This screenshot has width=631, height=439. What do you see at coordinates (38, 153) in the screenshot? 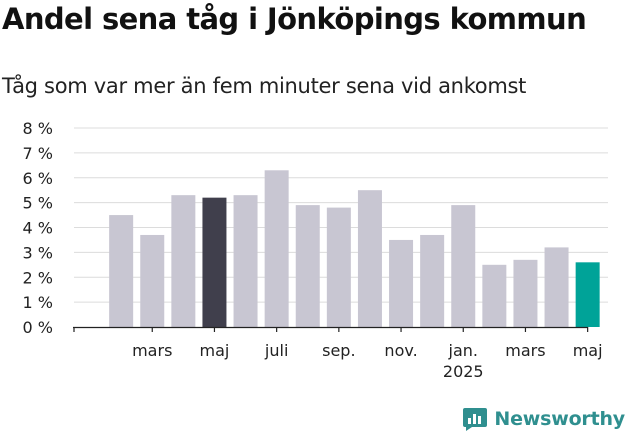
I see `y-tick-label: 7 %` at bounding box center [38, 153].